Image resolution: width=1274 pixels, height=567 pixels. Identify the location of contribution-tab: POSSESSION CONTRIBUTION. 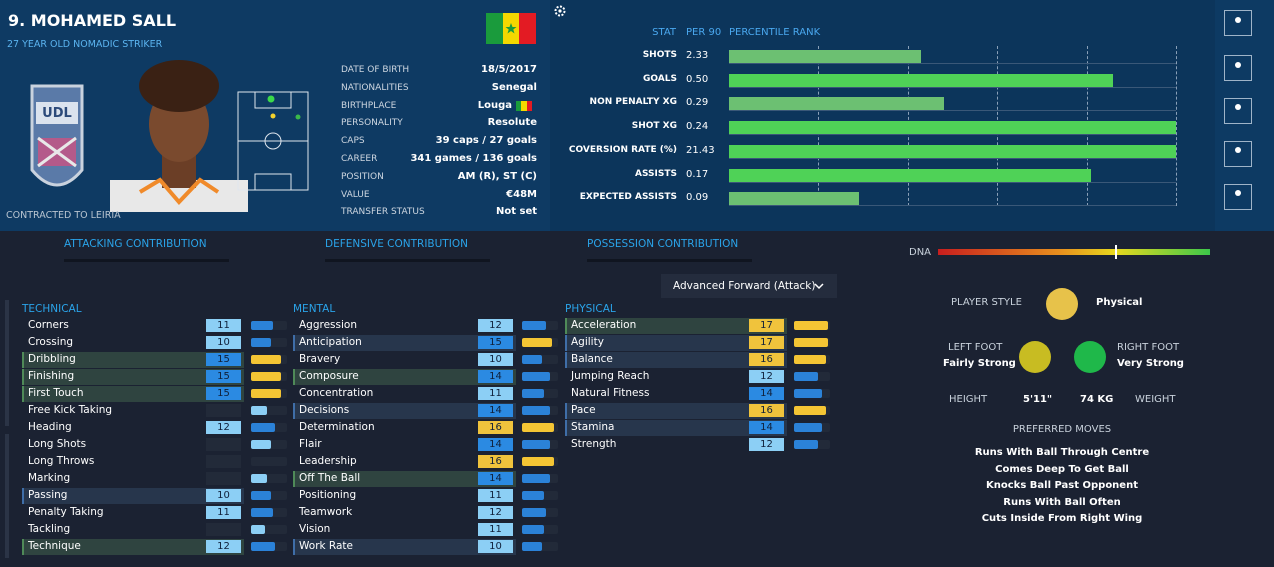
(663, 244).